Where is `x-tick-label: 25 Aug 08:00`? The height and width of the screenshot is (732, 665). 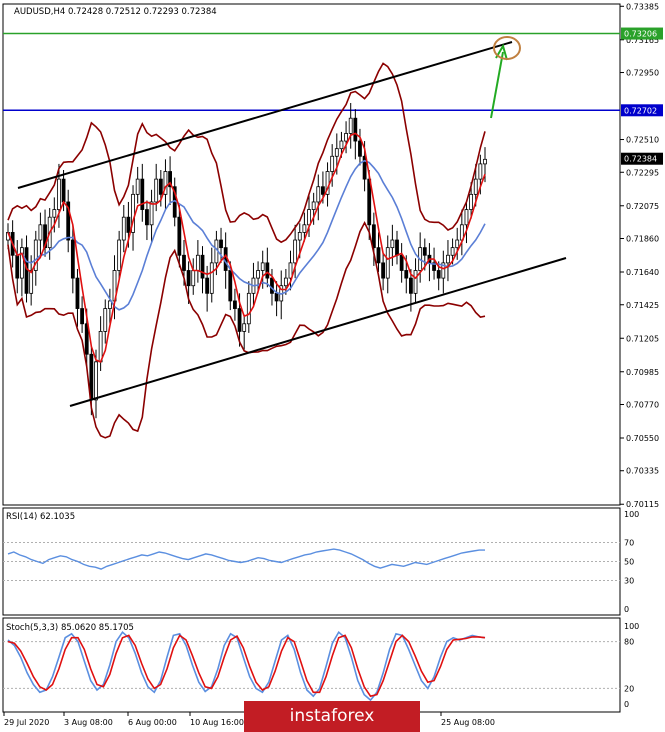
x-tick-label: 25 Aug 08:00 is located at coordinates (468, 722).